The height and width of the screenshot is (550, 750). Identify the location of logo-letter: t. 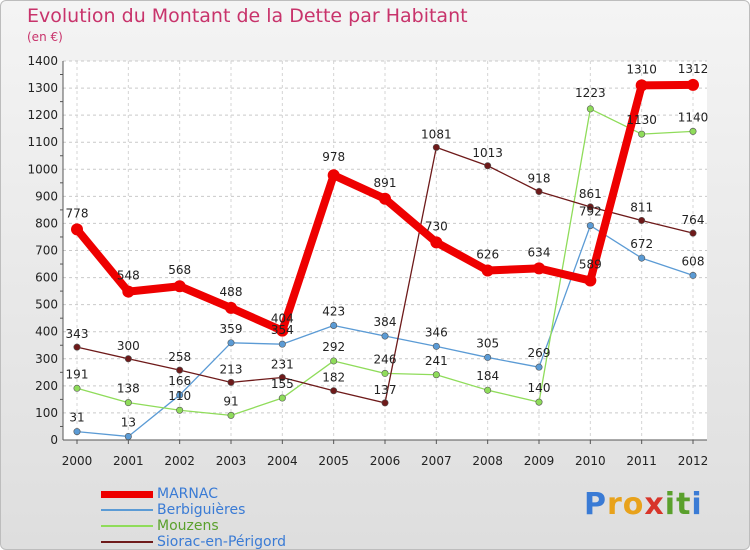
(684, 504).